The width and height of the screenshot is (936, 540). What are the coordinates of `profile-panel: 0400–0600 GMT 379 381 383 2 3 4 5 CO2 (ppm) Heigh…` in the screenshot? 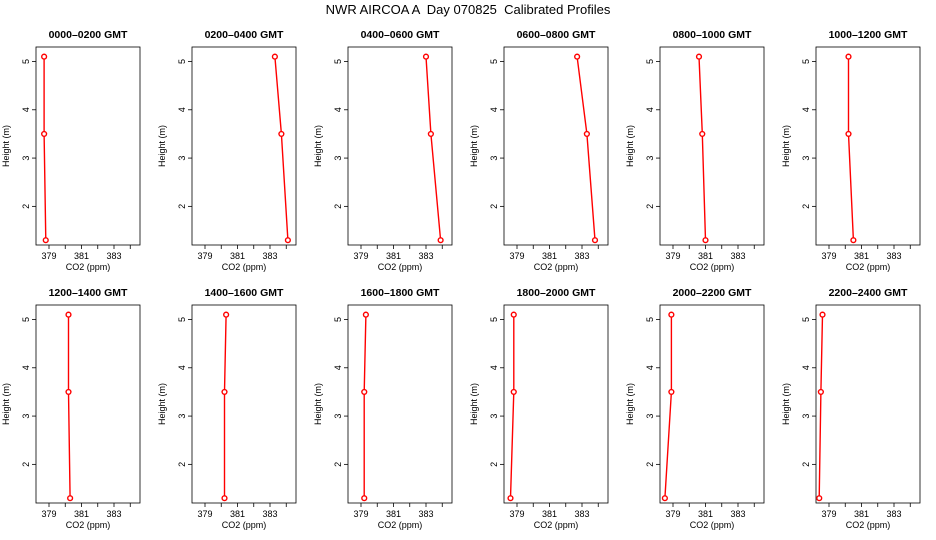 It's located at (383, 150).